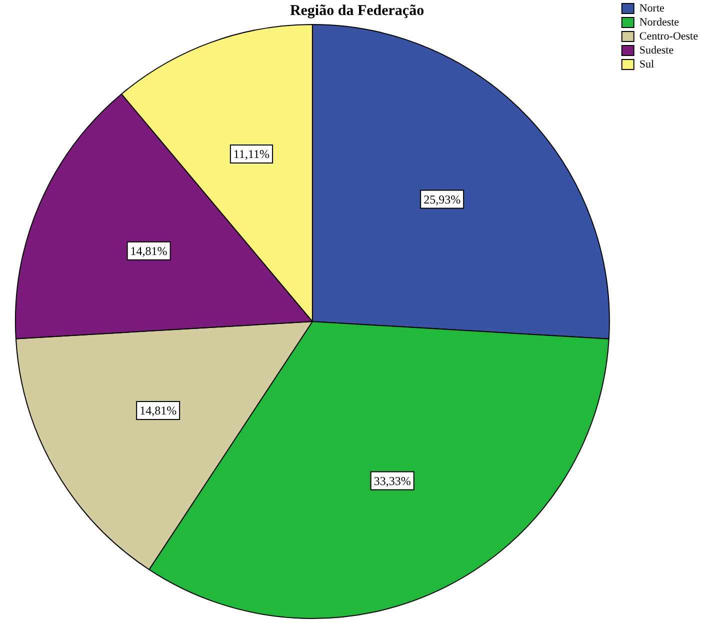  Describe the element at coordinates (251, 154) in the screenshot. I see `data-label: 11,11%` at that location.